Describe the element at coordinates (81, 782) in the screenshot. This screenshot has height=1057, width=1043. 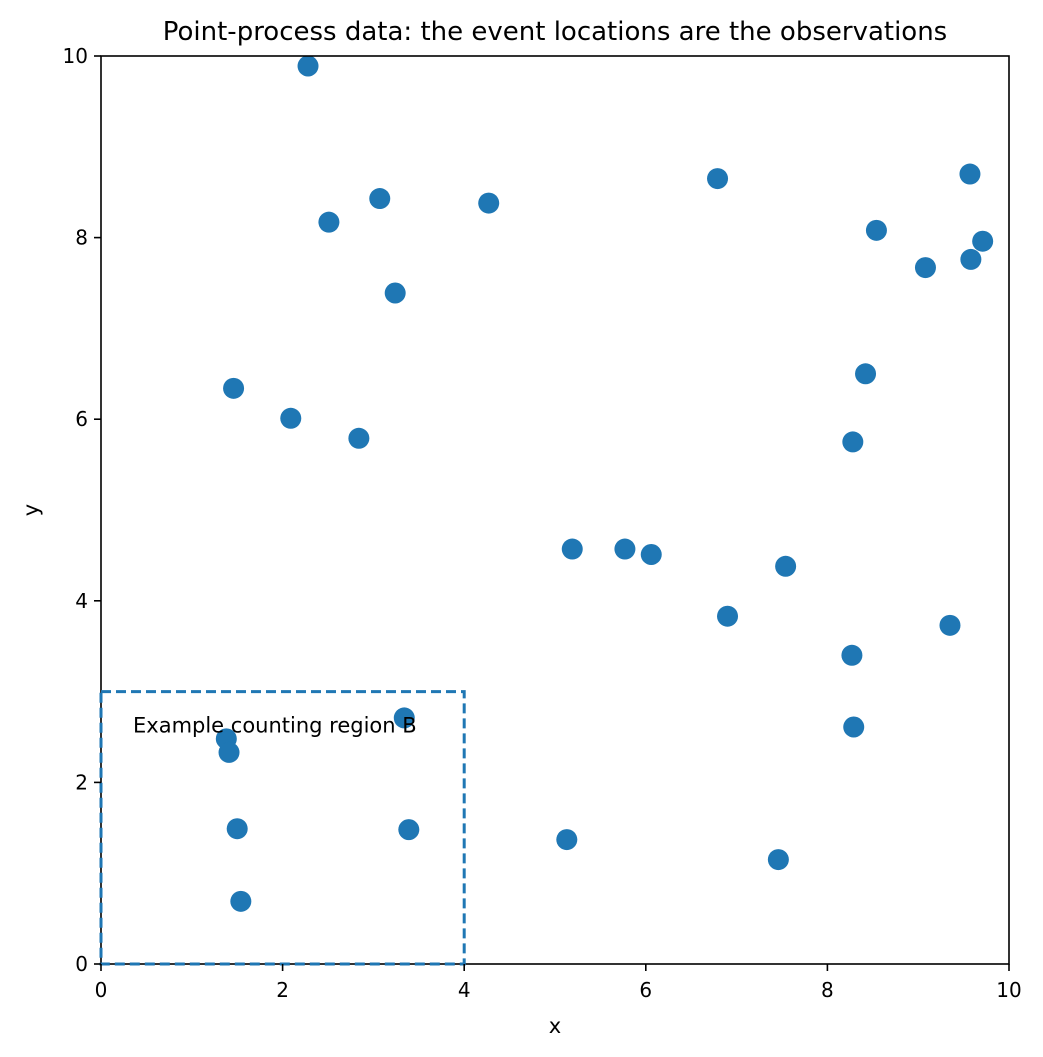
I see `y-tick-label: 2` at that location.